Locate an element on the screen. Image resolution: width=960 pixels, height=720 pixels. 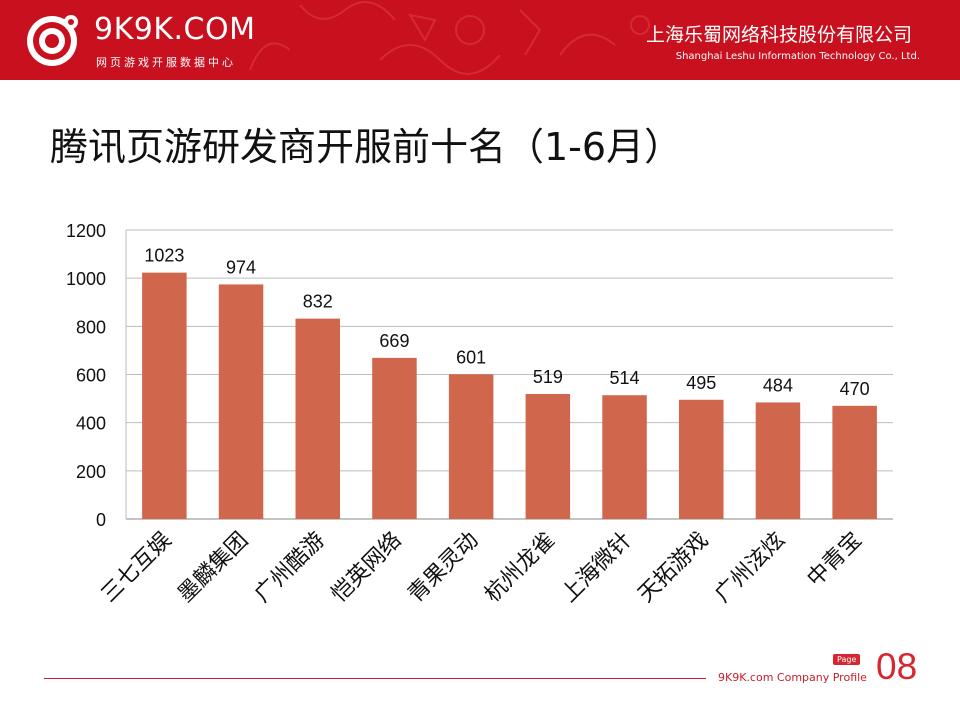
y-tick-label: 1000 is located at coordinates (86, 279).